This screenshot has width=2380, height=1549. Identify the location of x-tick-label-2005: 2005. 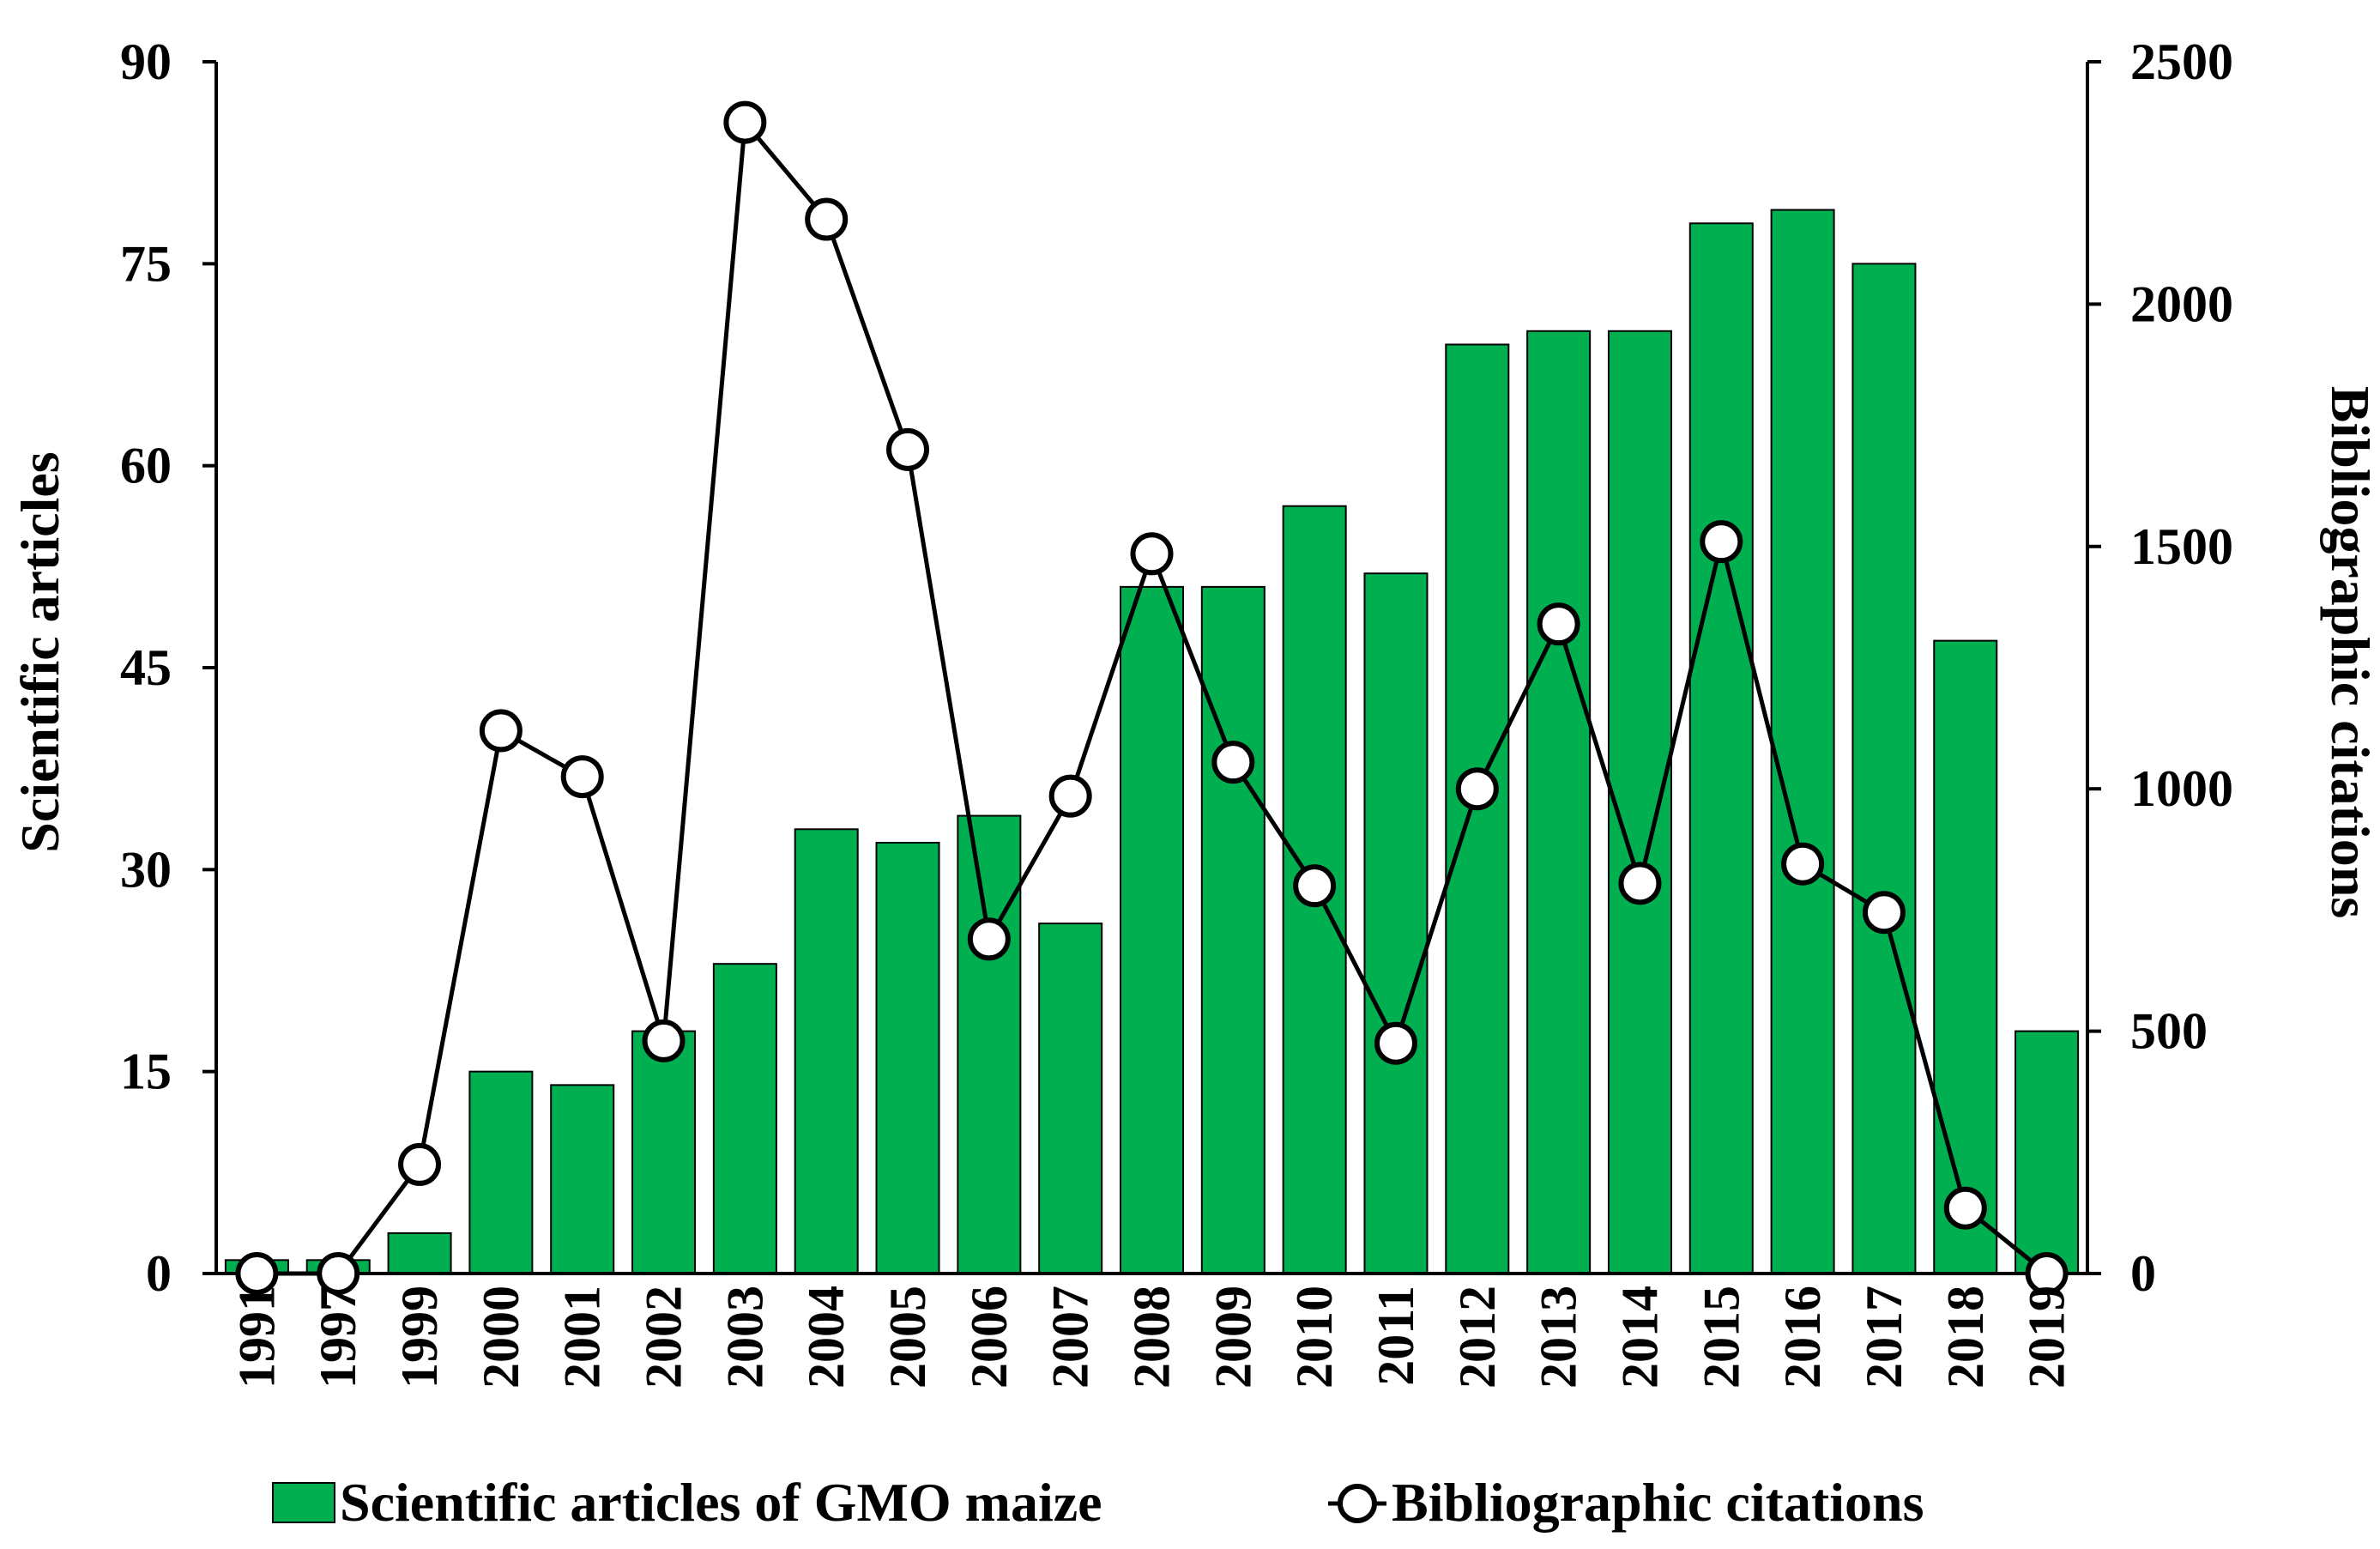
(908, 1337).